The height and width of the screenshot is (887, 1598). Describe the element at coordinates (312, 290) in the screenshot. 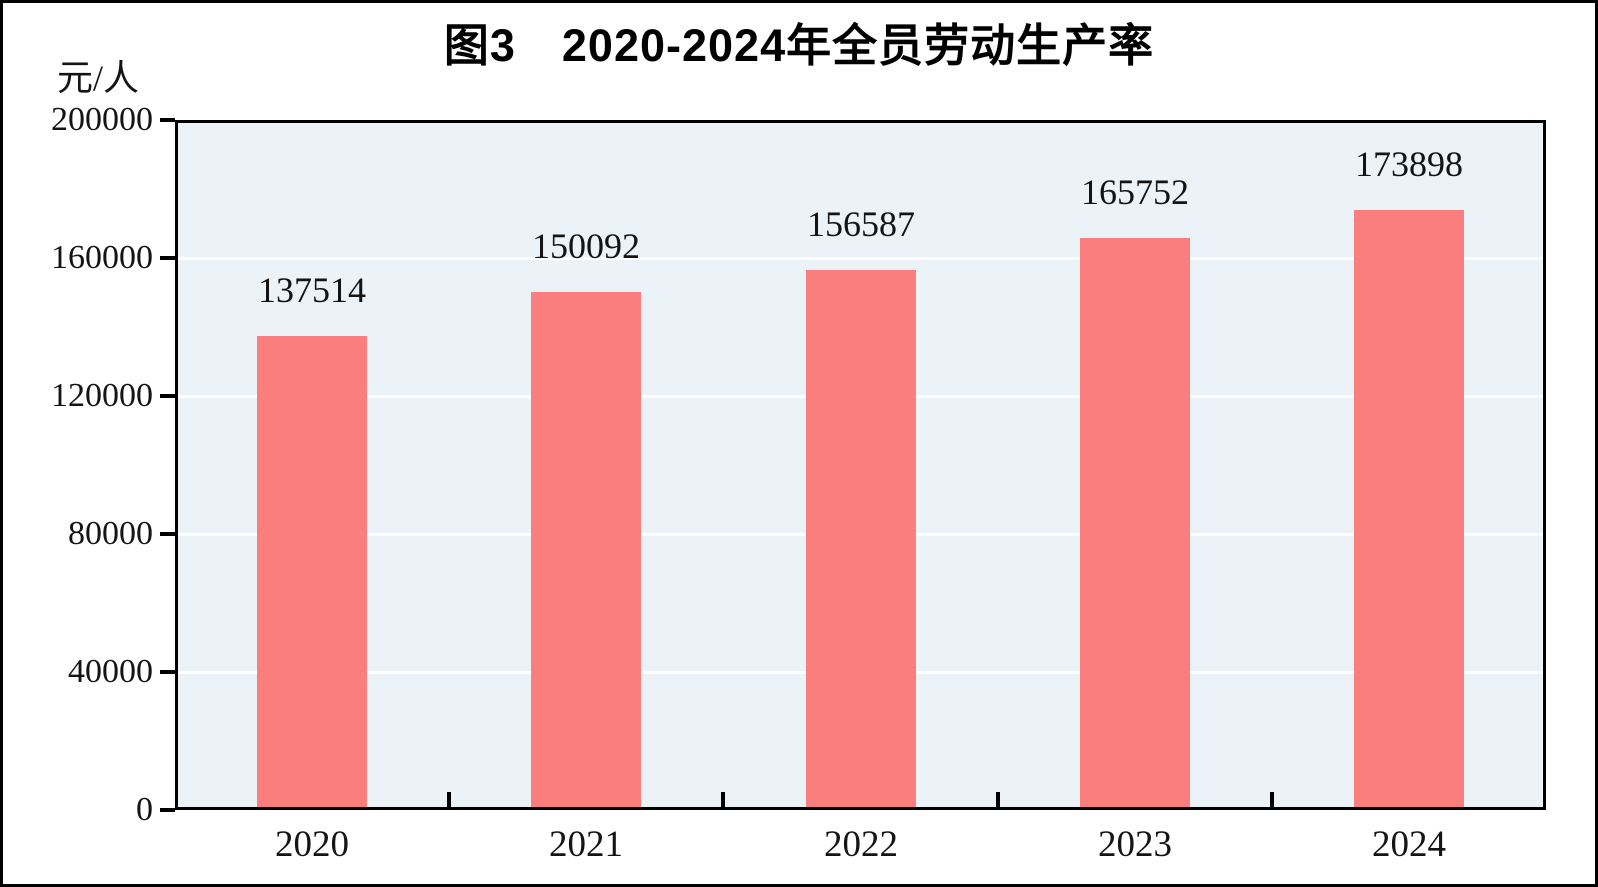

I see `bar-value-label: 137514` at that location.